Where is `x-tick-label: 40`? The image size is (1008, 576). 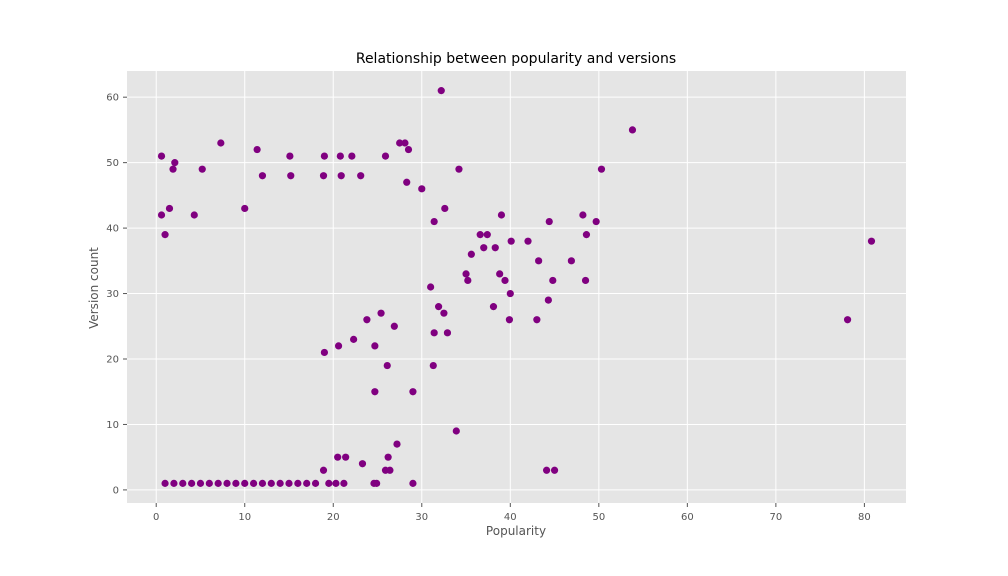
x-tick-label: 40 is located at coordinates (510, 517).